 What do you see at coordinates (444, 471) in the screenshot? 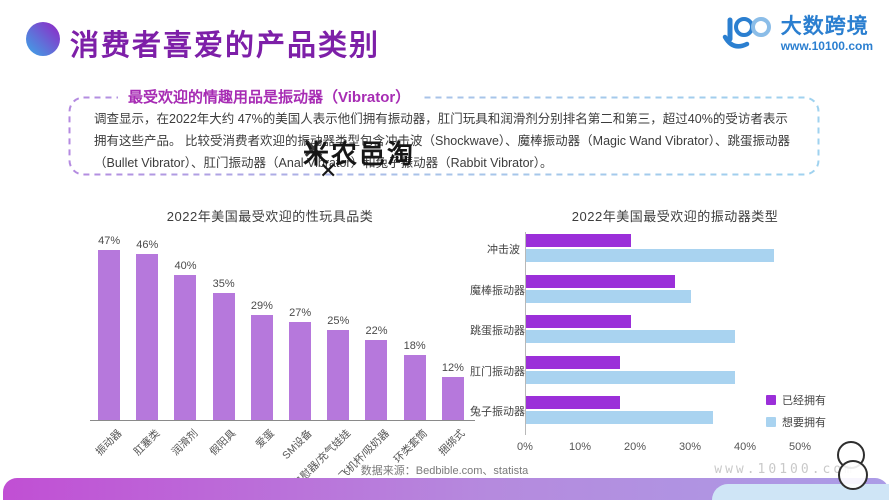
I see `data-source: 数据来源：Bedbible.com、statista` at bounding box center [444, 471].